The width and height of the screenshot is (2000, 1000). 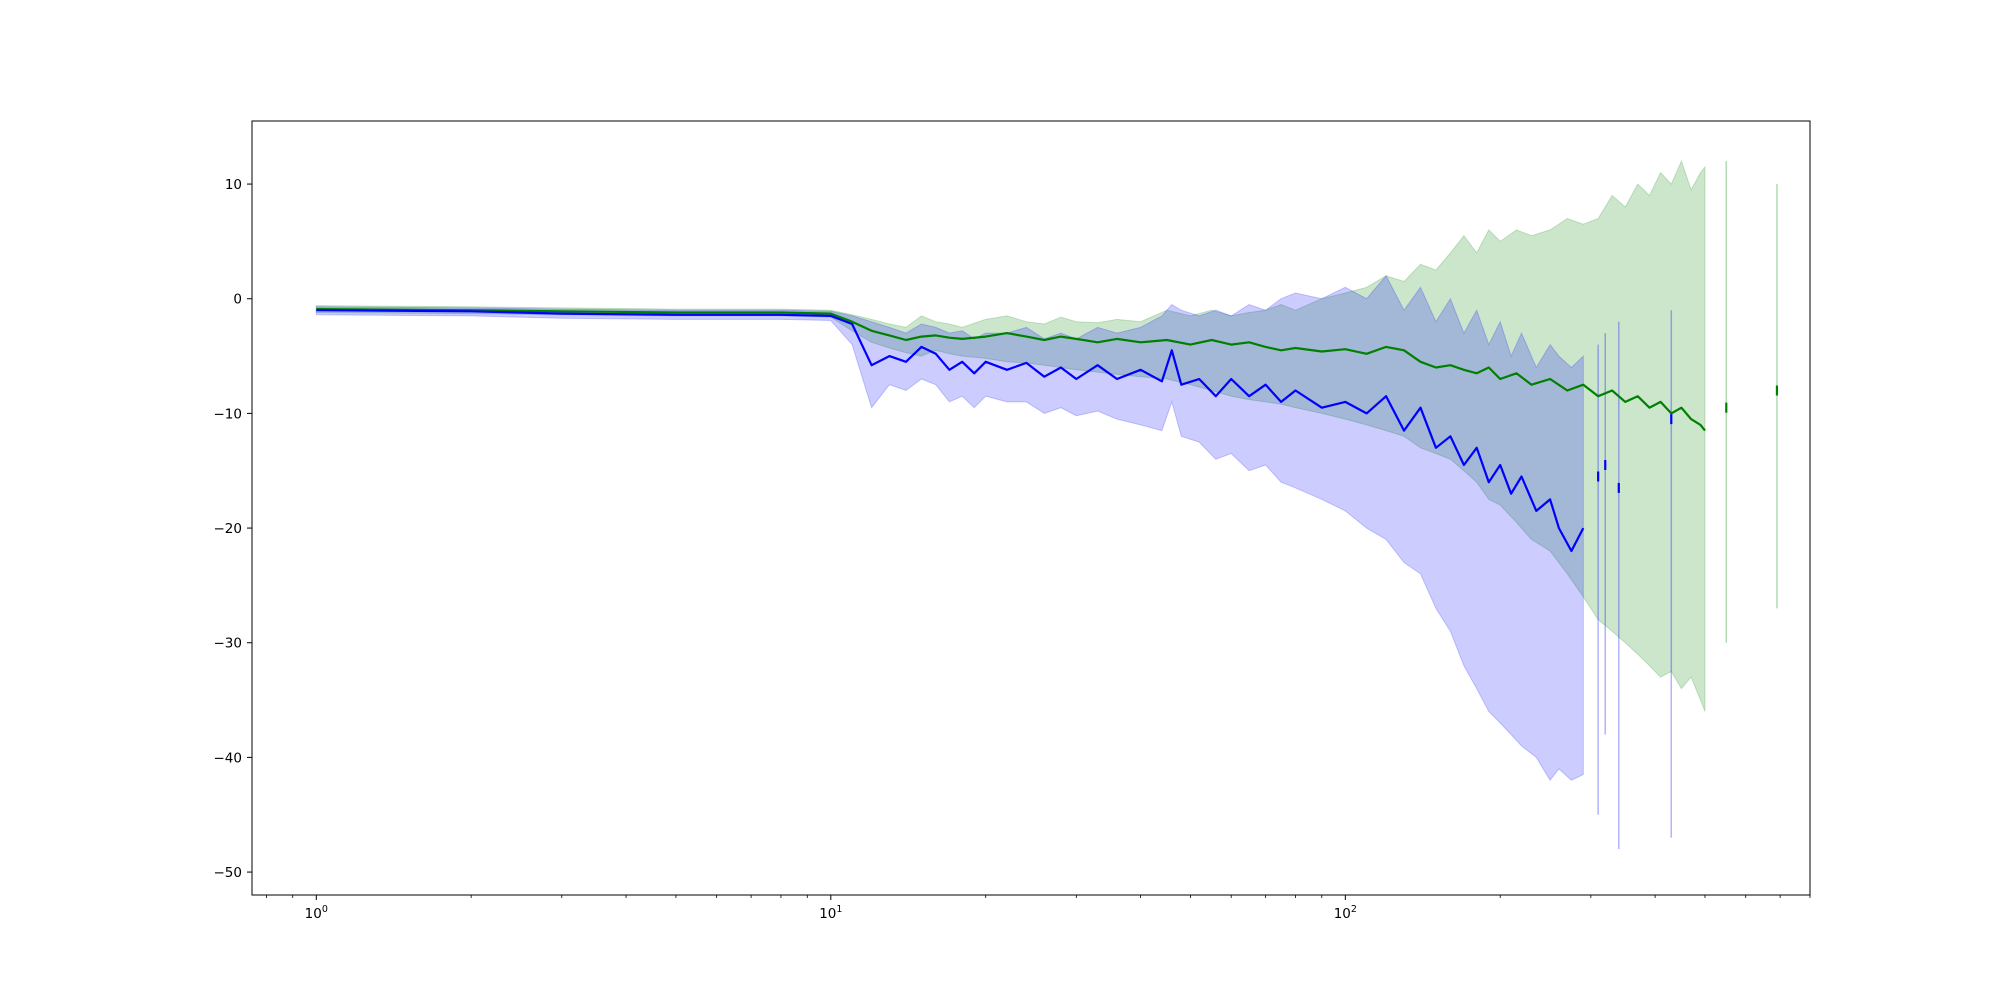 What do you see at coordinates (1038, 908) in the screenshot?
I see `x-axis: 10⁰ 10¹ 10²` at bounding box center [1038, 908].